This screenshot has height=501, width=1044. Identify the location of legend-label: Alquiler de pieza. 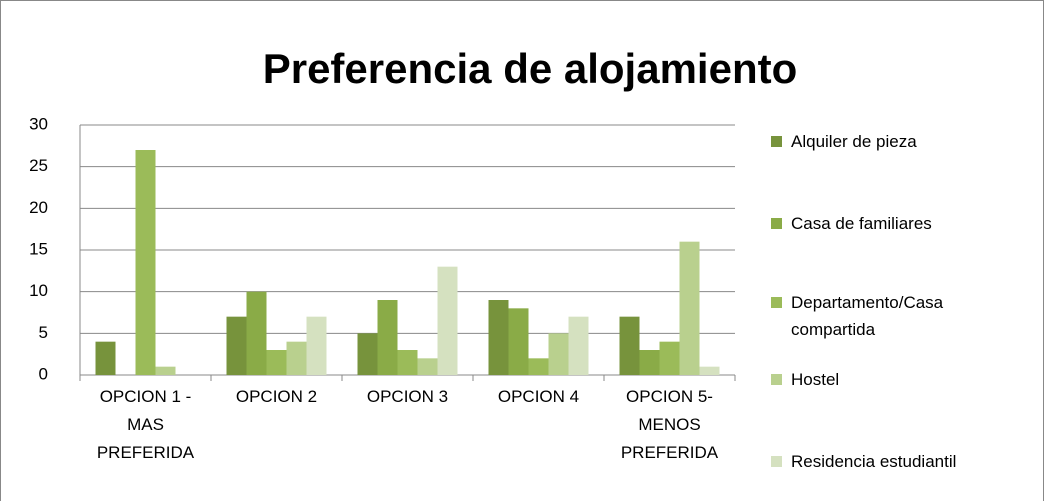
(854, 141).